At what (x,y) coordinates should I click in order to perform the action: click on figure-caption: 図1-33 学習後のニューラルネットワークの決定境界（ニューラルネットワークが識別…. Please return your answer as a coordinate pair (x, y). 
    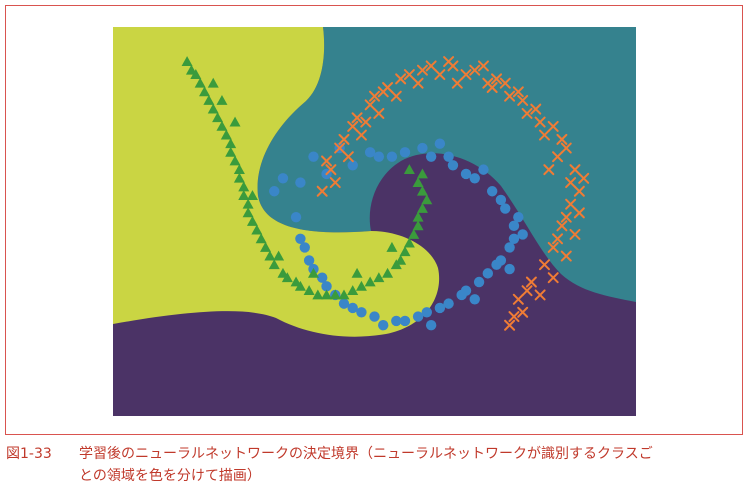
    Looking at the image, I should click on (375, 465).